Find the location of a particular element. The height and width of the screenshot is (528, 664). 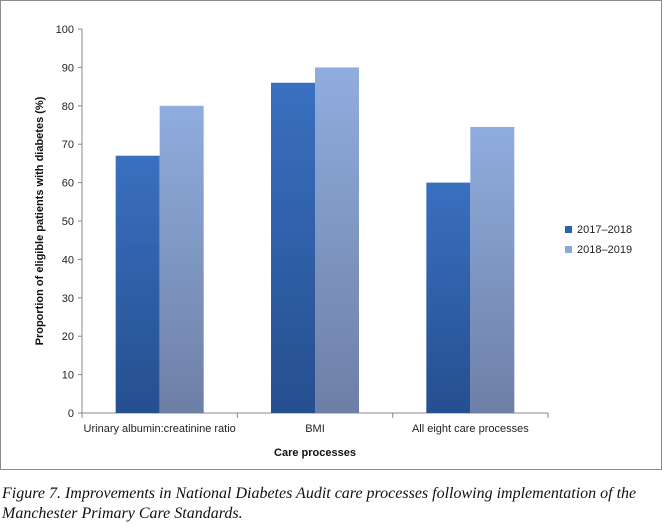

legend-label: 2017–2018 is located at coordinates (604, 230).